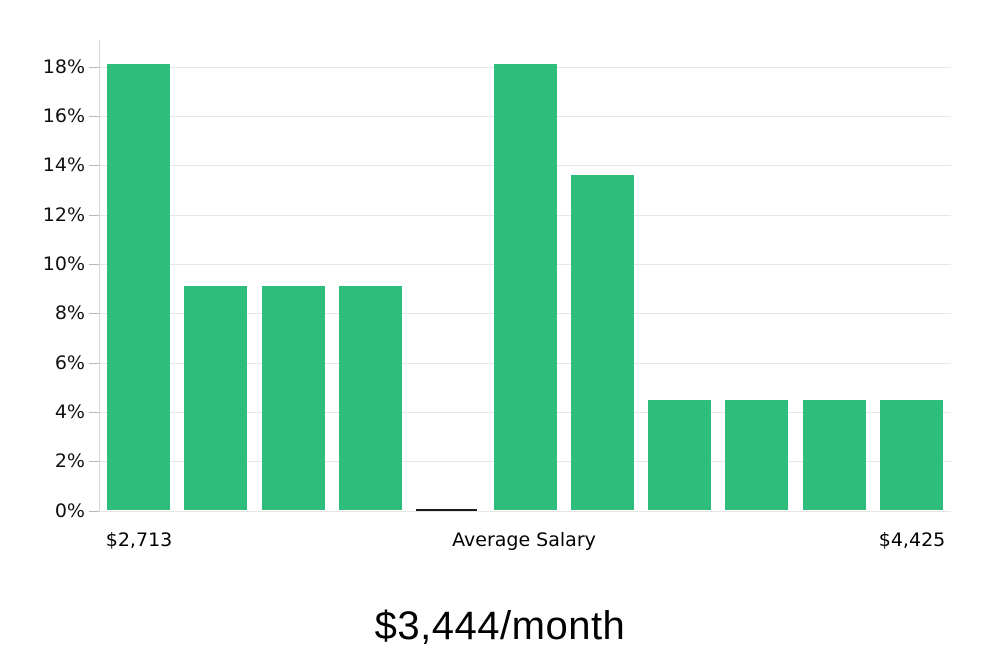  What do you see at coordinates (524, 540) in the screenshot?
I see `x-axis-label-average-salary: Average Salary` at bounding box center [524, 540].